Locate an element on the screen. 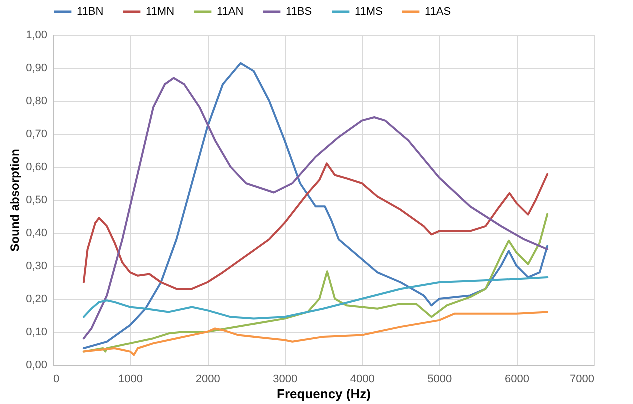  x-tick-label: 2000 is located at coordinates (208, 380).